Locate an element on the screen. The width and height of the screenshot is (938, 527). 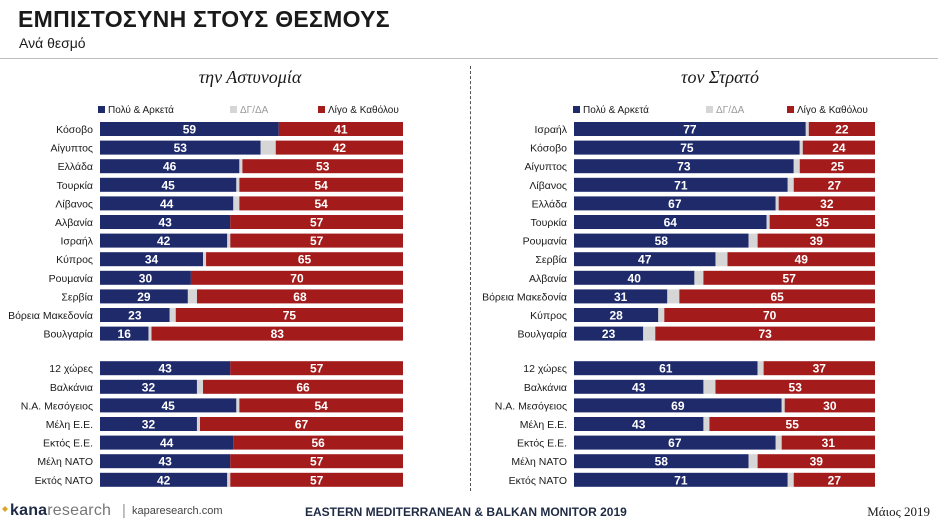
bar-row-1-16: Εκτός Ε.Ε. 67 31 is located at coordinates (696, 442).